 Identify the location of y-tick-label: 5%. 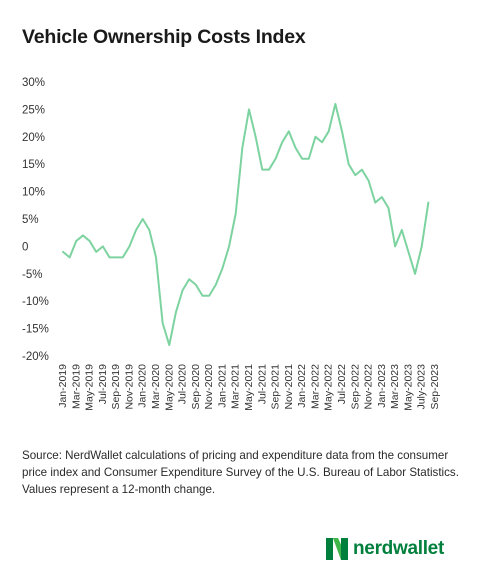
(30, 220).